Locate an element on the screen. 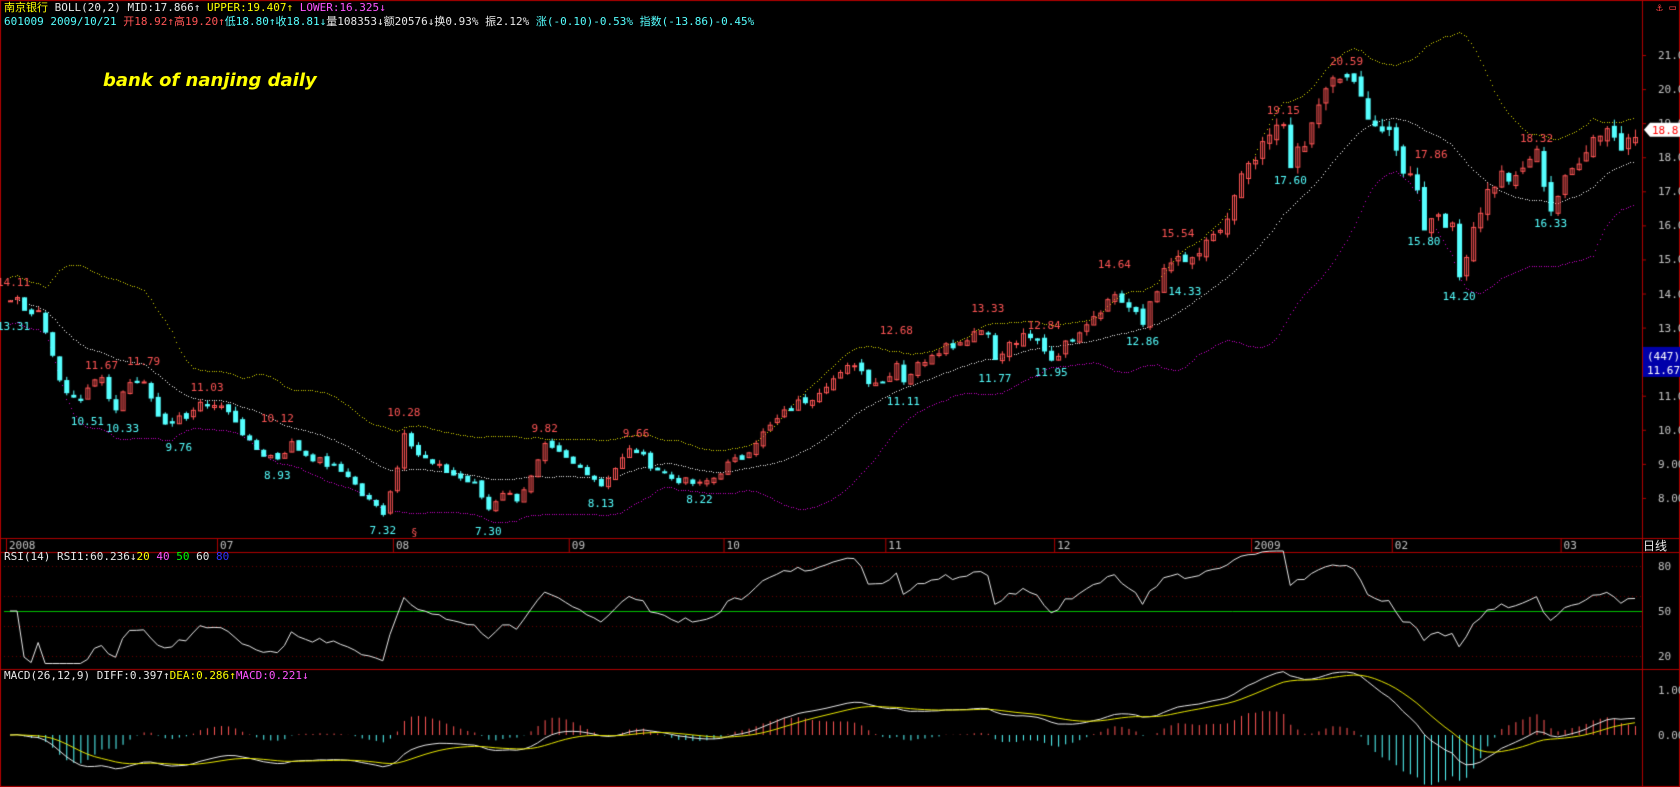 Image resolution: width=1680 pixels, height=787 pixels. macd-diff: DIFF:0.397 is located at coordinates (129, 675).